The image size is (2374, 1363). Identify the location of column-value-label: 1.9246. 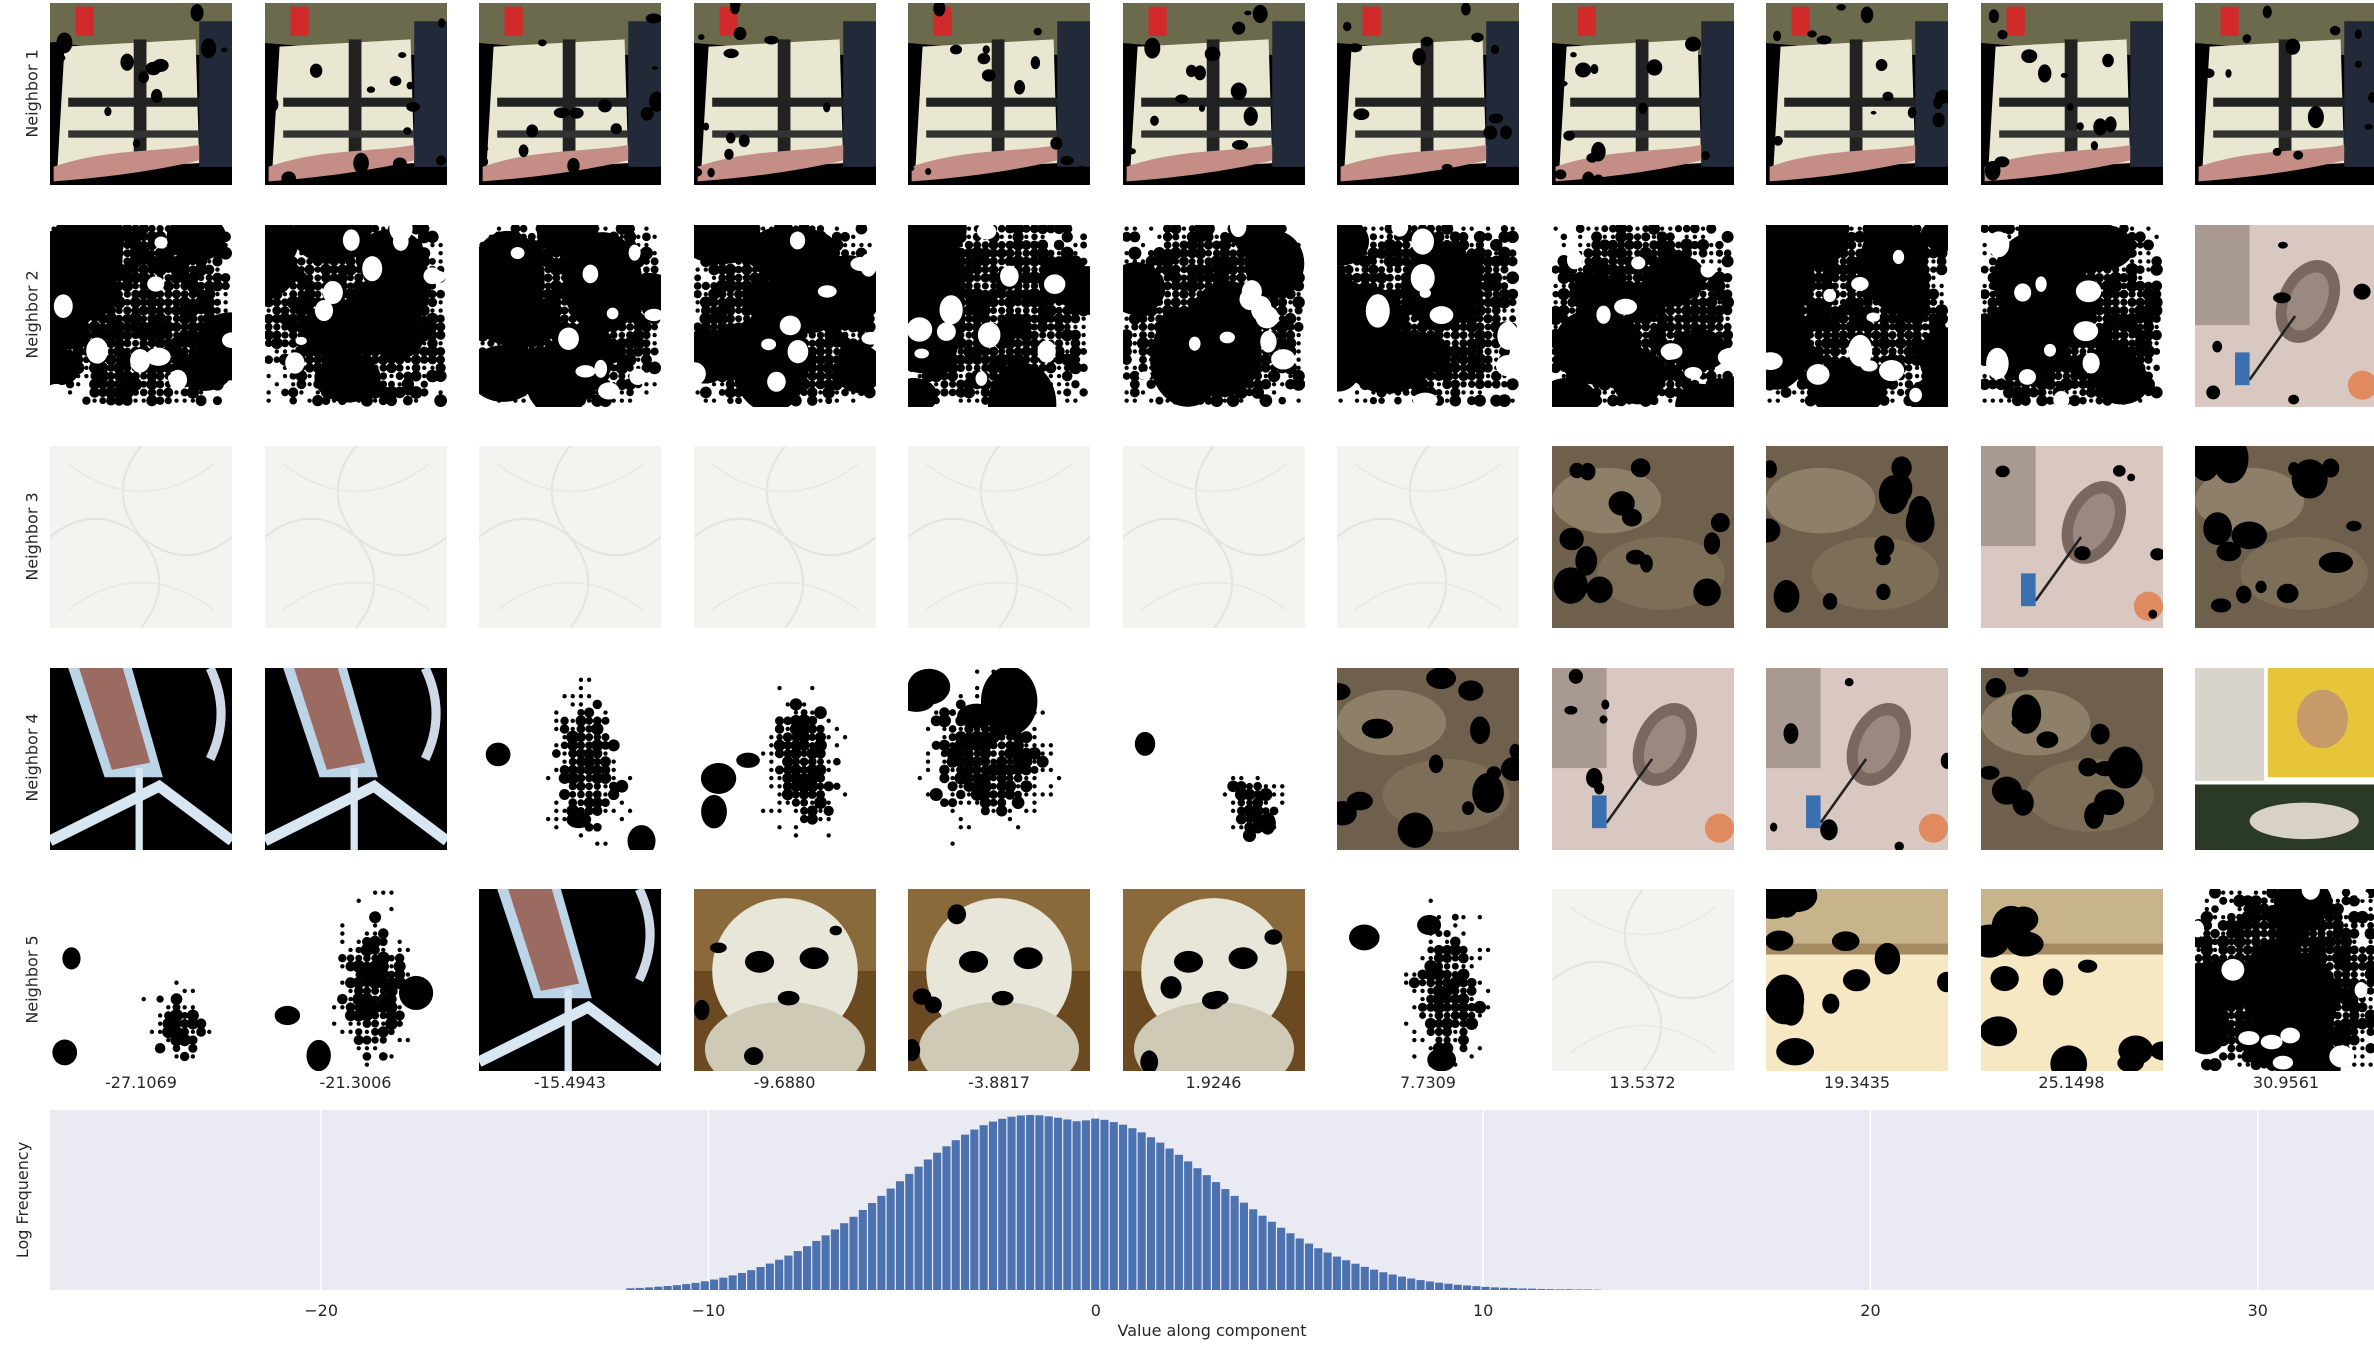
(1213, 1082).